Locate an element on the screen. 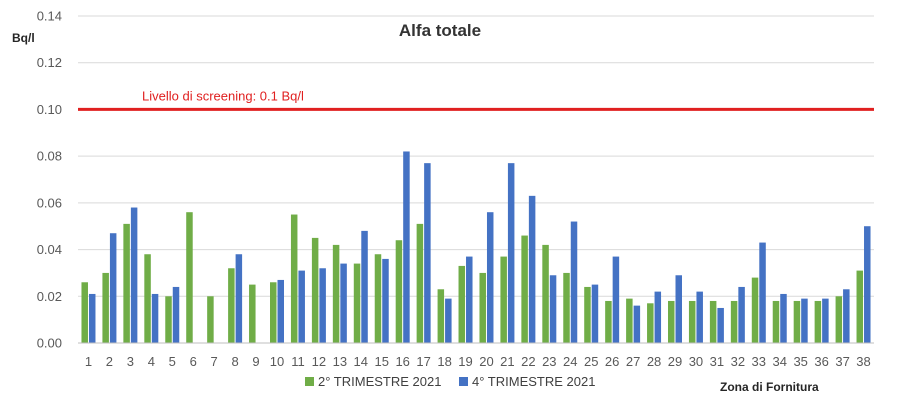 The image size is (900, 411). x-tick-label: 10 is located at coordinates (277, 361).